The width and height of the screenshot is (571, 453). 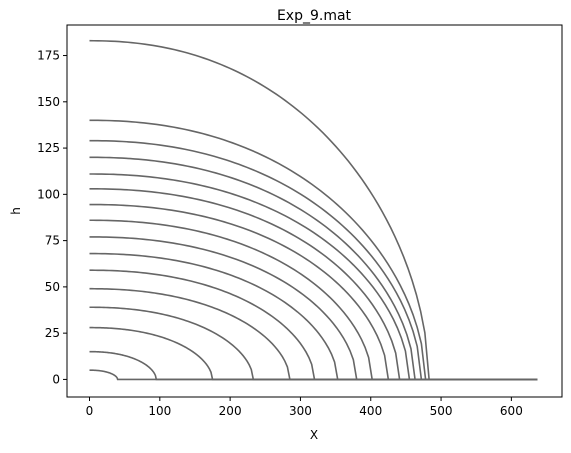 I want to click on x-tick-label: 600, so click(x=511, y=411).